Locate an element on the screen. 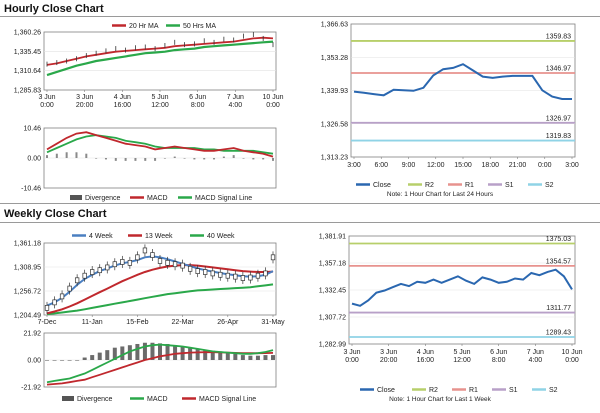 This screenshot has height=413, width=600. y-tick-label: 1,256.72 is located at coordinates (27, 292).